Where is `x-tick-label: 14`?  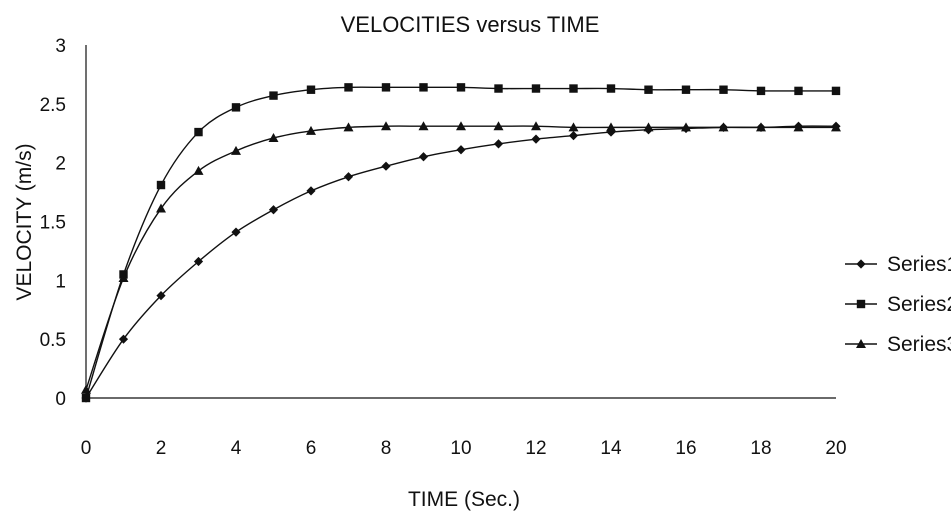 x-tick-label: 14 is located at coordinates (611, 448).